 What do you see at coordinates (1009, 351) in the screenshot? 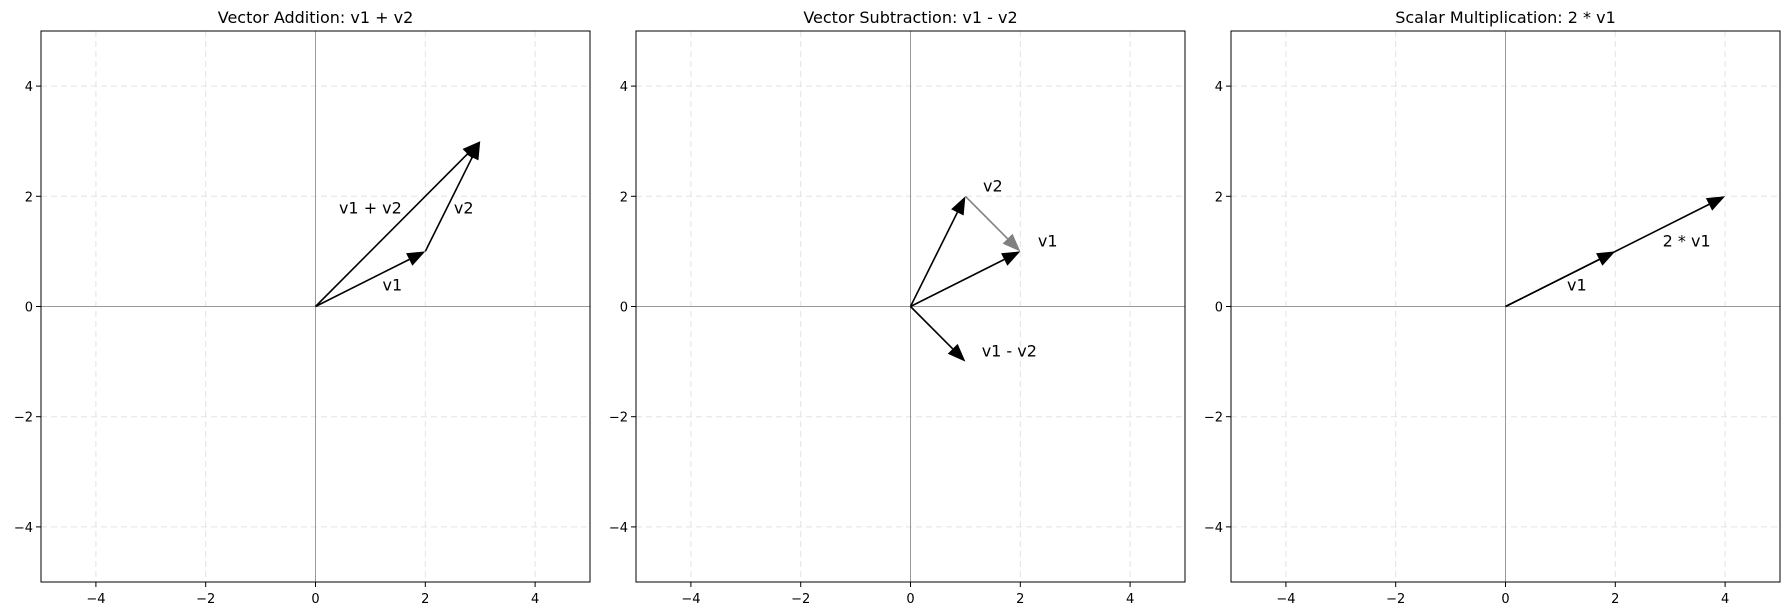
I see `vector-label: v1 - v2` at bounding box center [1009, 351].